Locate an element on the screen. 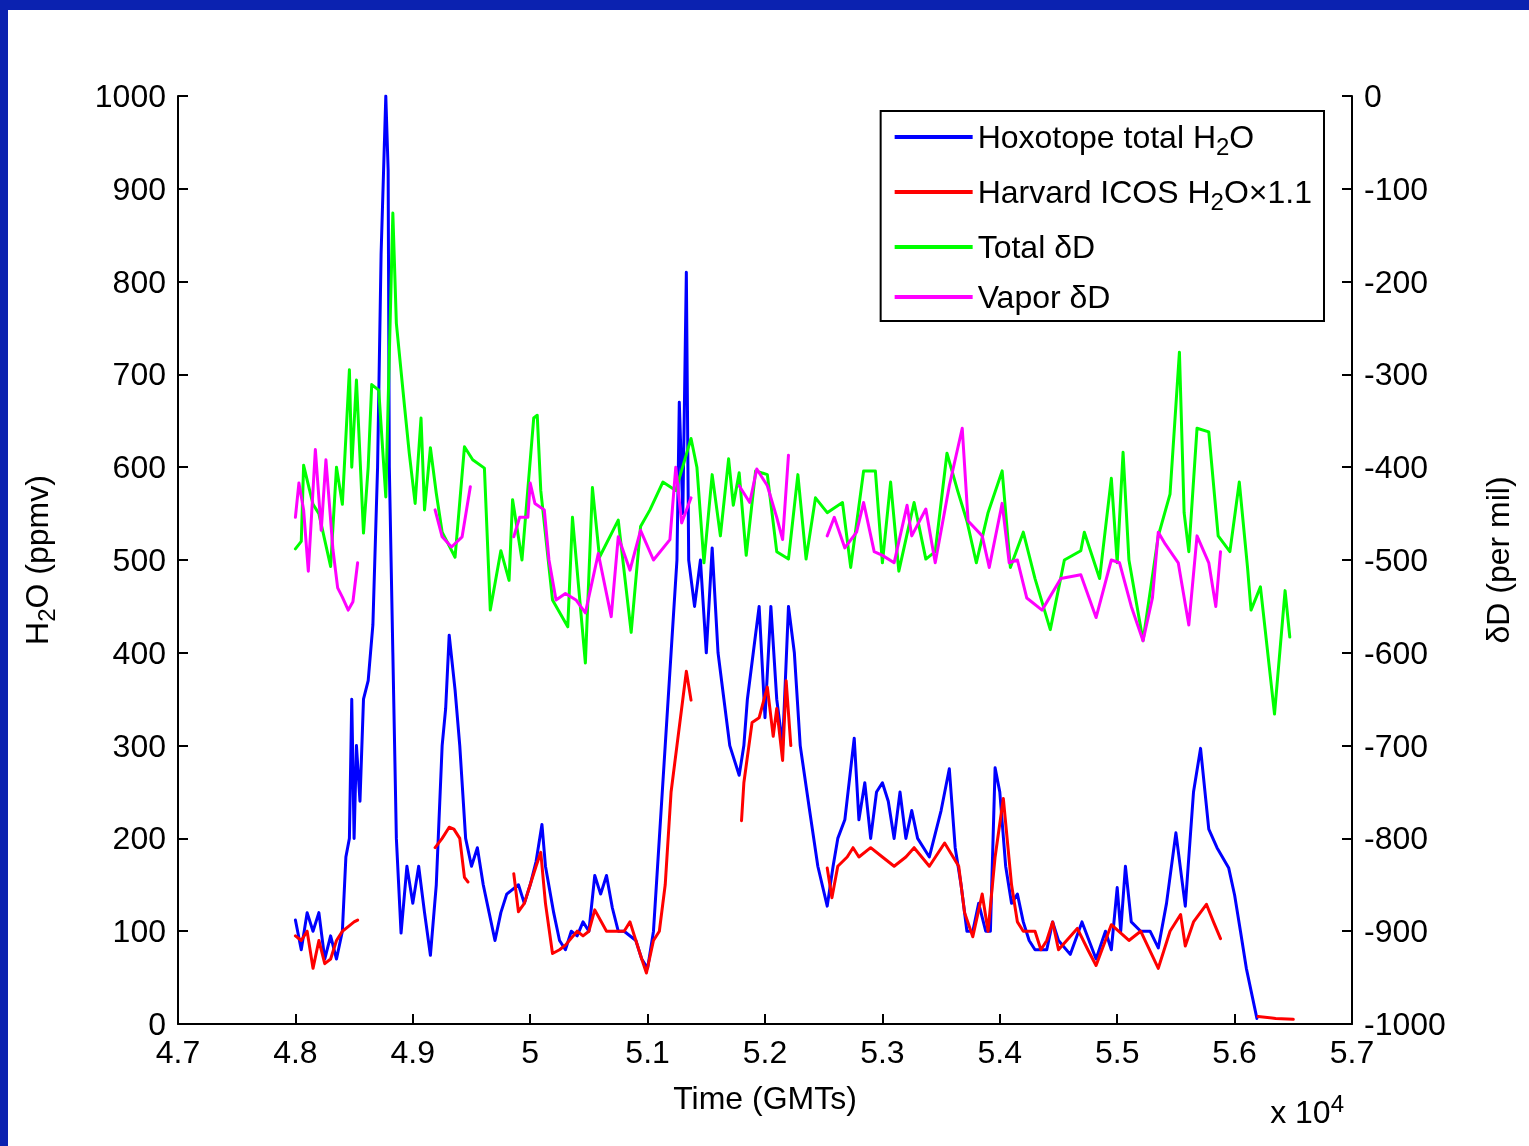 This screenshot has width=1529, height=1146. y-tick-label: 900 is located at coordinates (139, 188).